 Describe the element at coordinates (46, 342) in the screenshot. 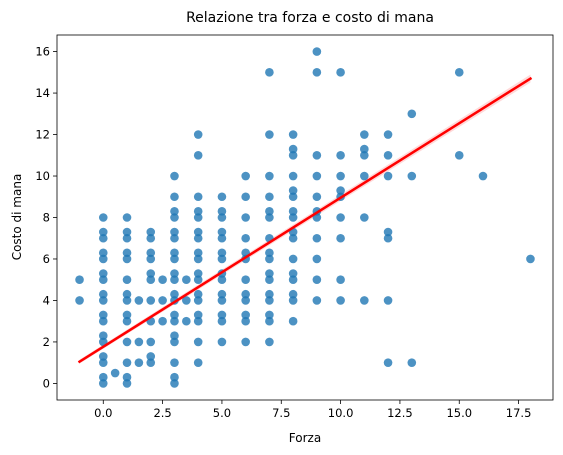

I see `y-tick-label: 2` at that location.